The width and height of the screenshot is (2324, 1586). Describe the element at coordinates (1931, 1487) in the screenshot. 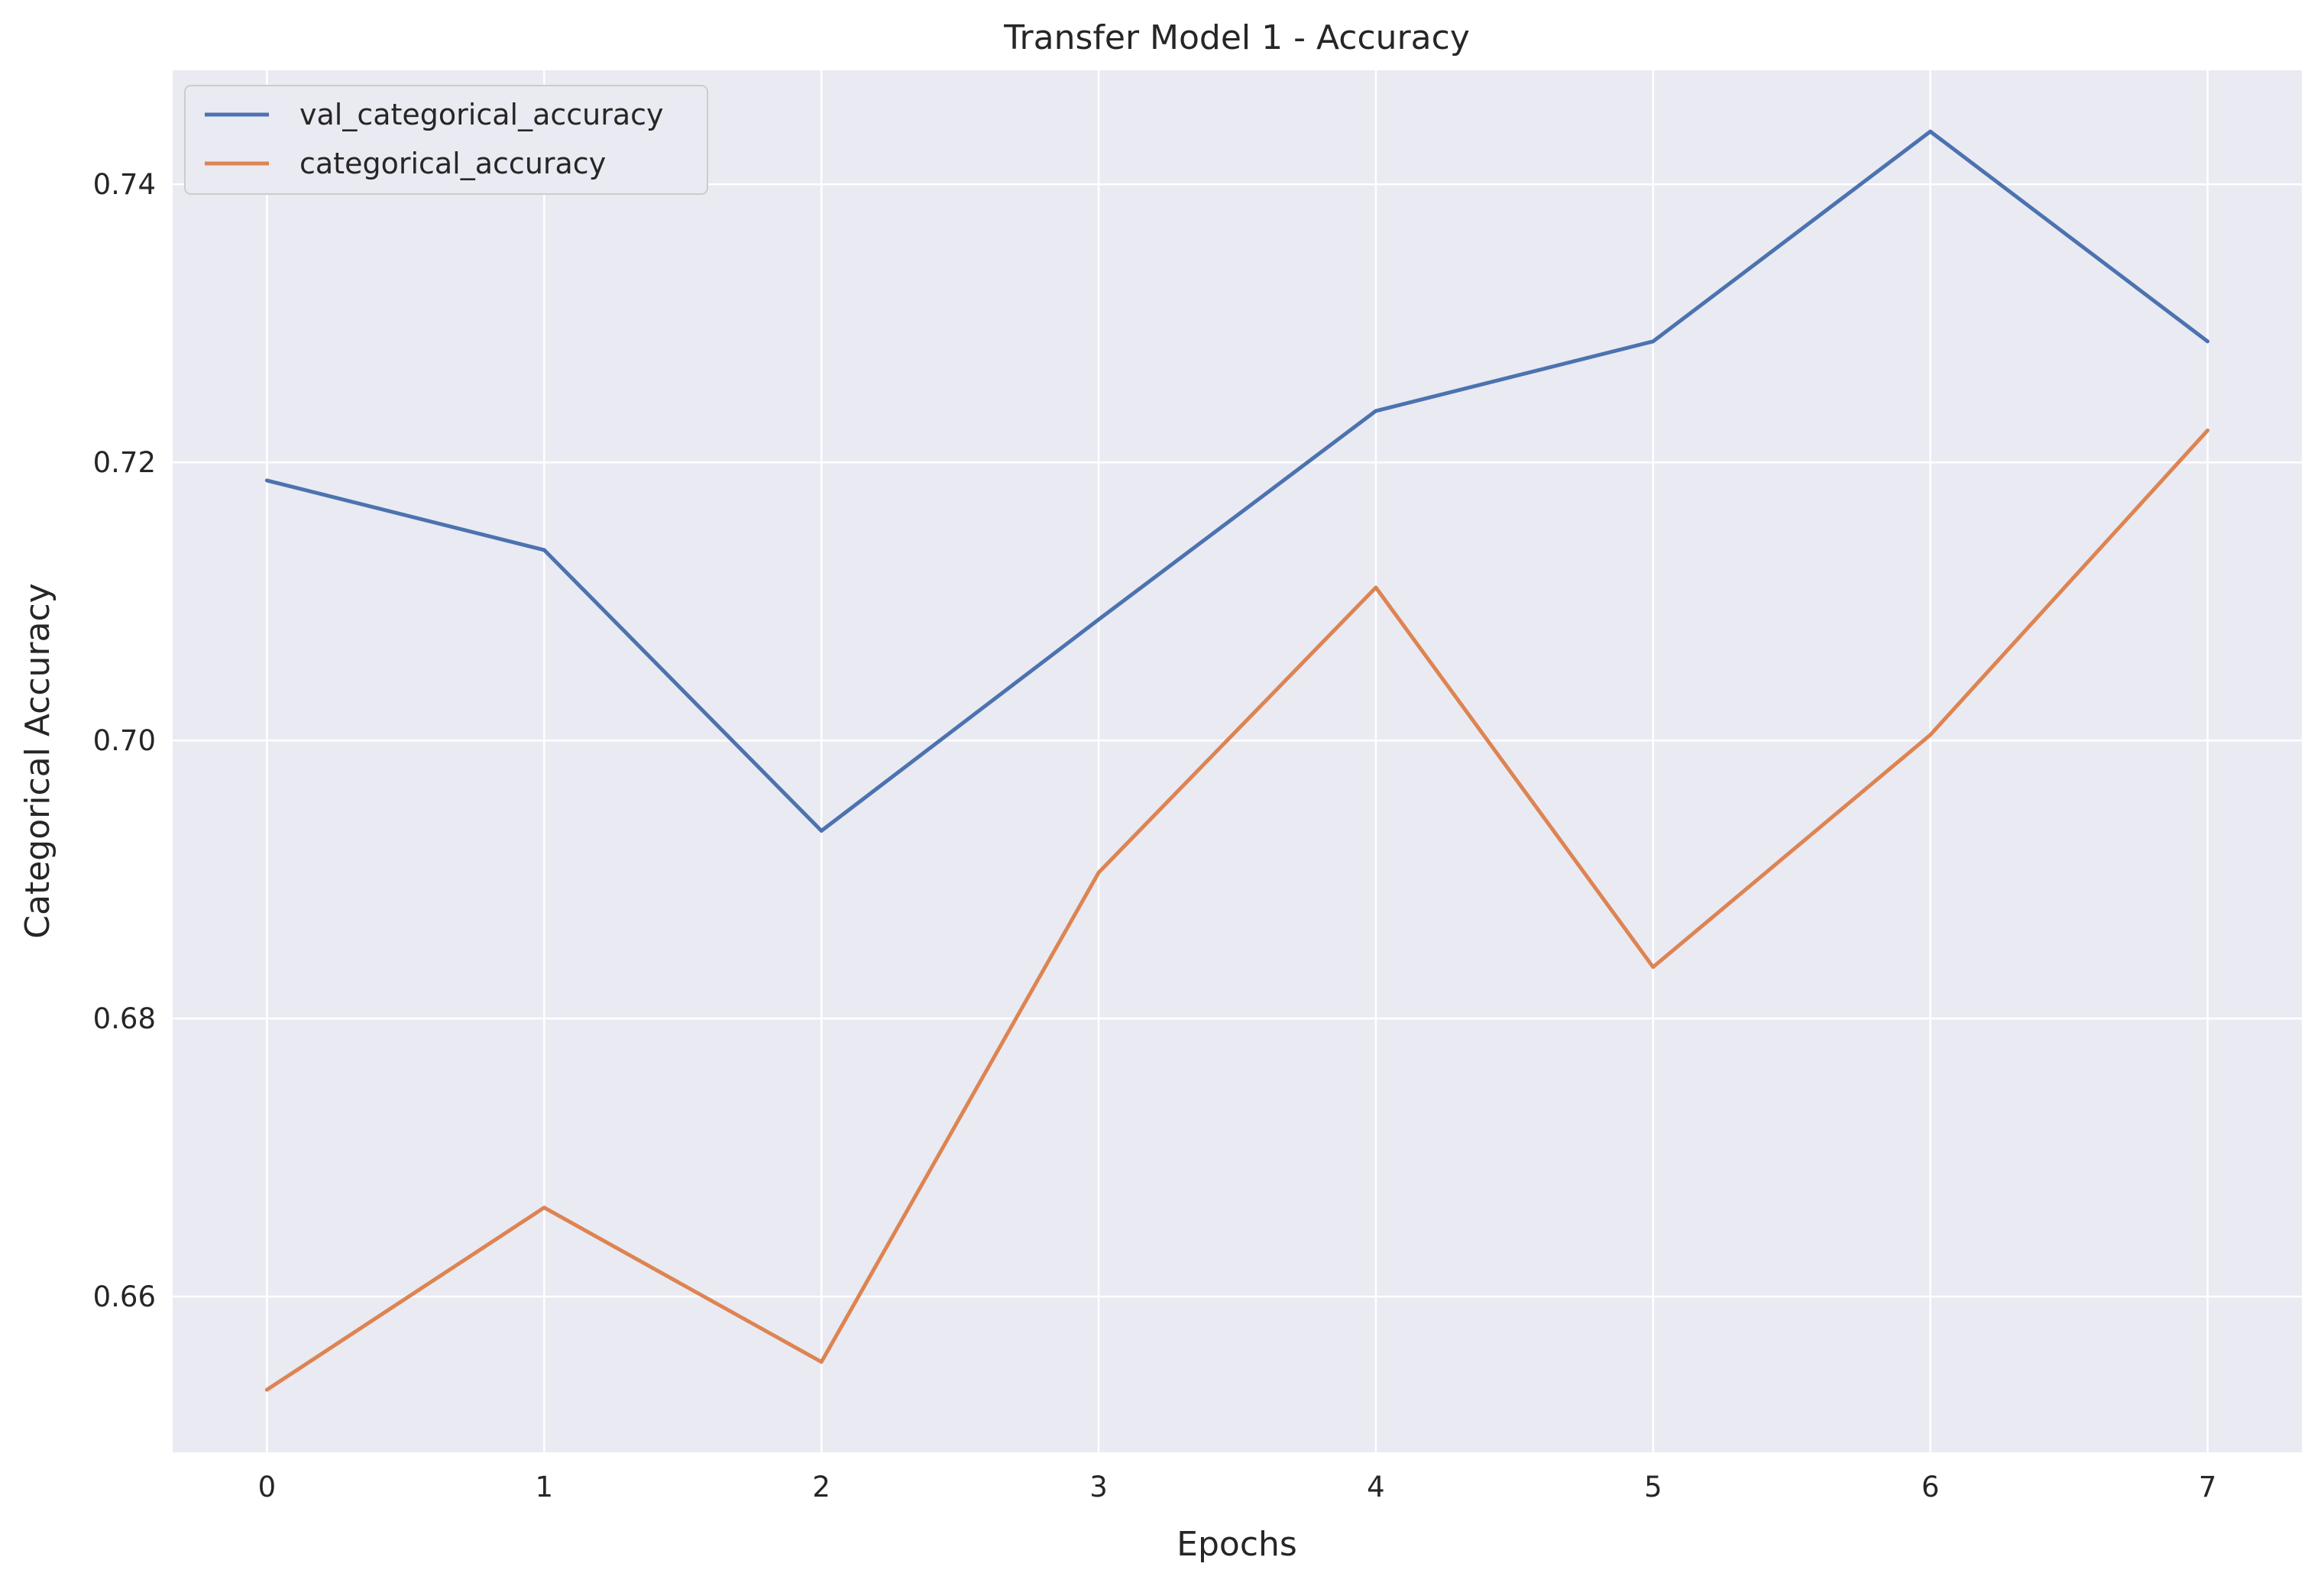

I see `x-tick-label: 6` at that location.